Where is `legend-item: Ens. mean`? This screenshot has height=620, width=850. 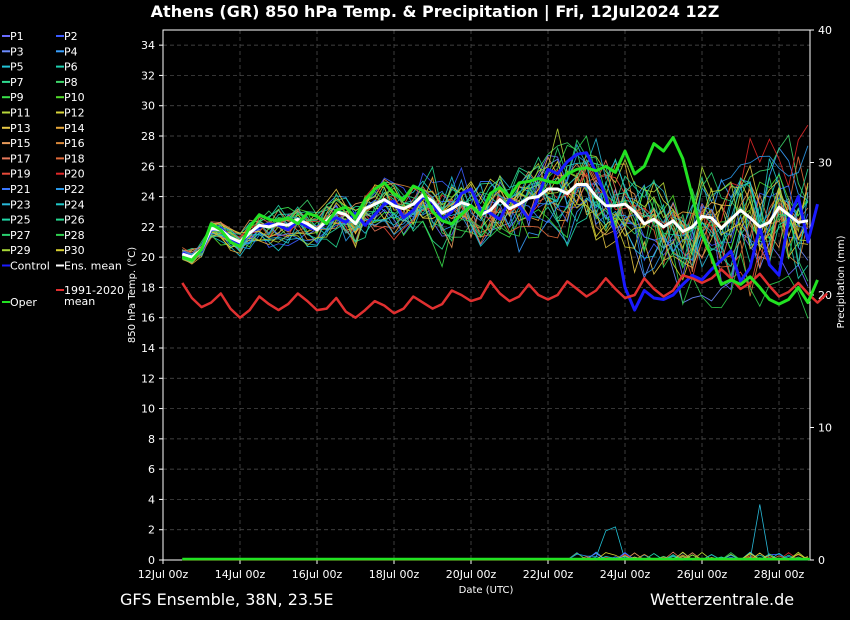 legend-item: Ens. mean is located at coordinates (89, 266).